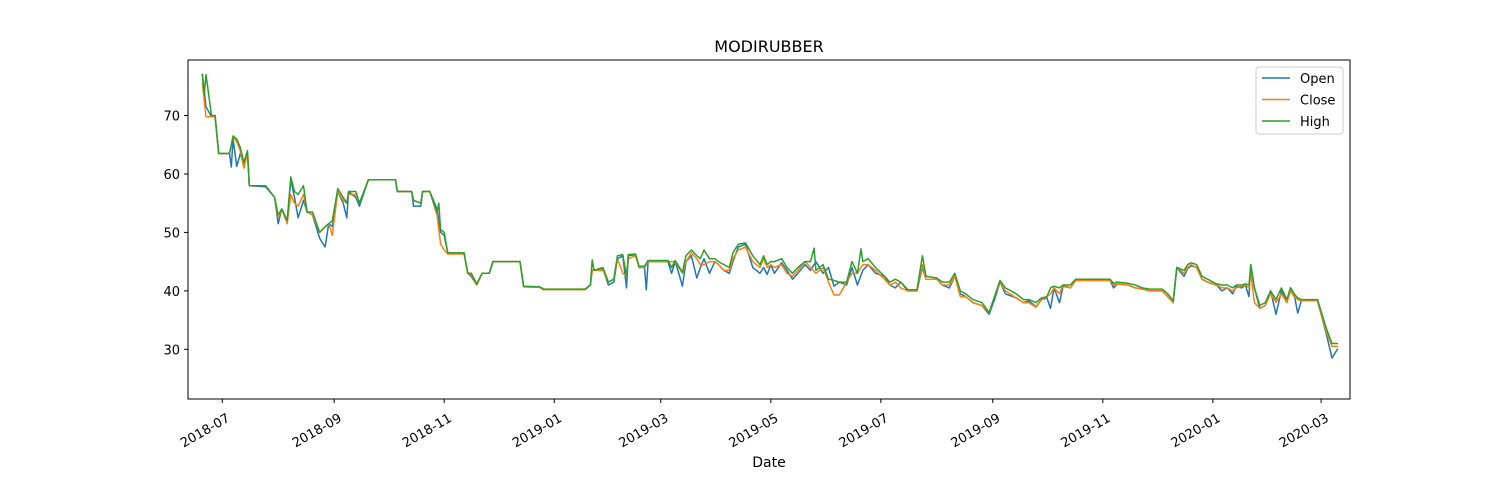  Describe the element at coordinates (768, 463) in the screenshot. I see `x-axis-label: Date` at that location.